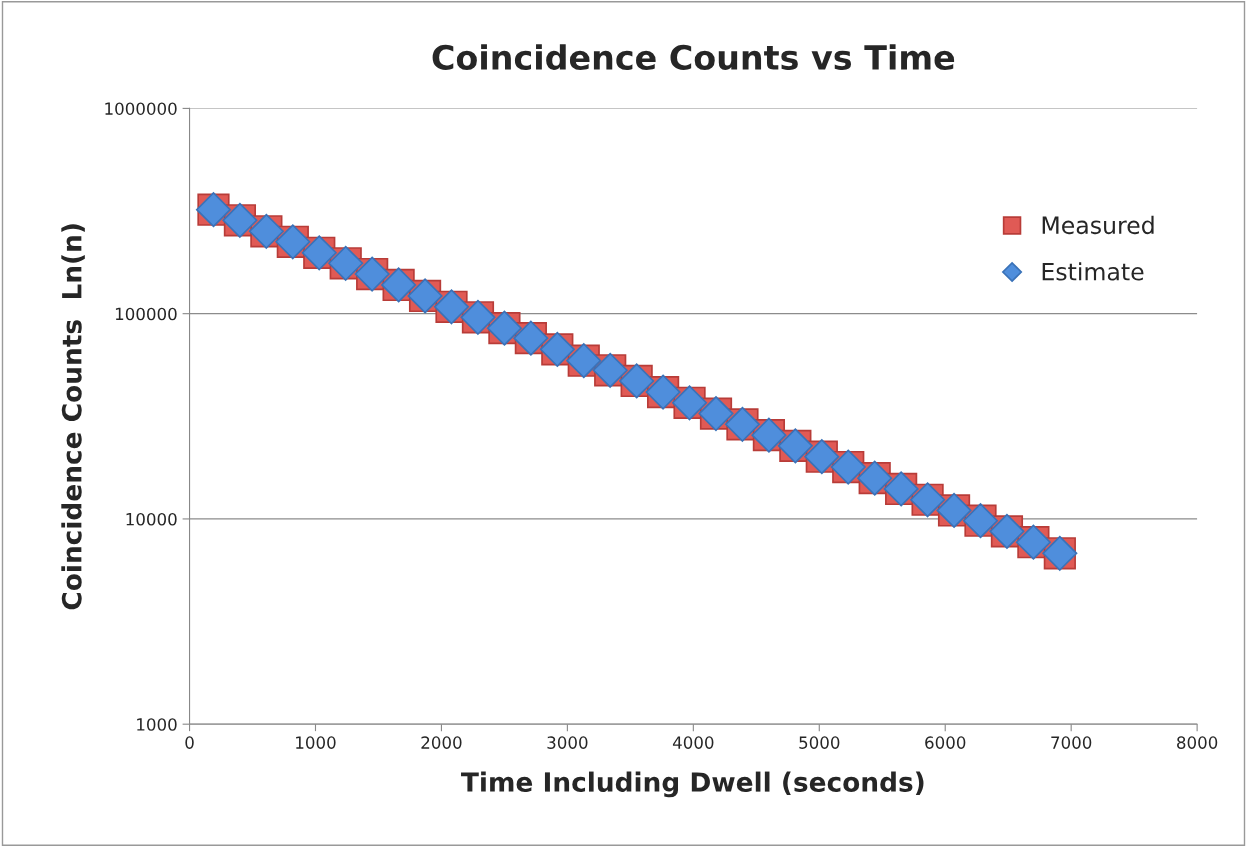  I want to click on x-tick-label: 7000, so click(1071, 742).